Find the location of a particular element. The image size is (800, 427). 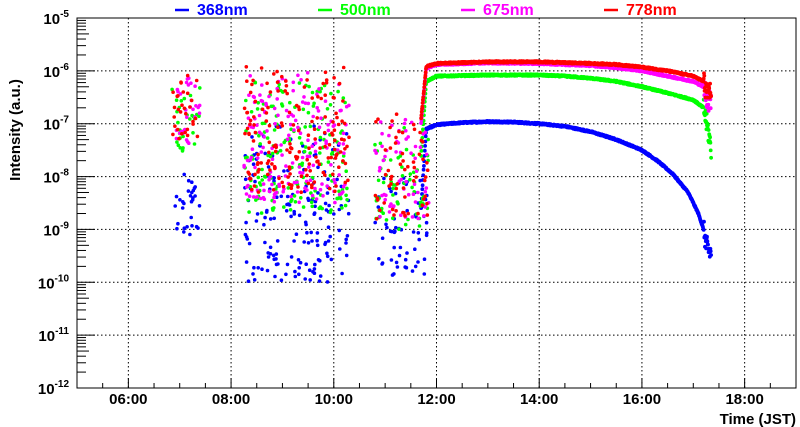

y-tick-exponent: -12 is located at coordinates (62, 384).